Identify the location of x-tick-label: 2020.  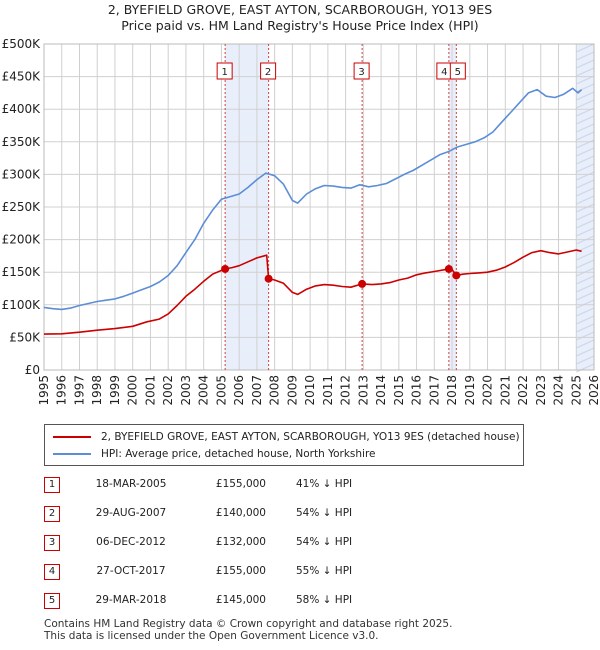
(488, 390).